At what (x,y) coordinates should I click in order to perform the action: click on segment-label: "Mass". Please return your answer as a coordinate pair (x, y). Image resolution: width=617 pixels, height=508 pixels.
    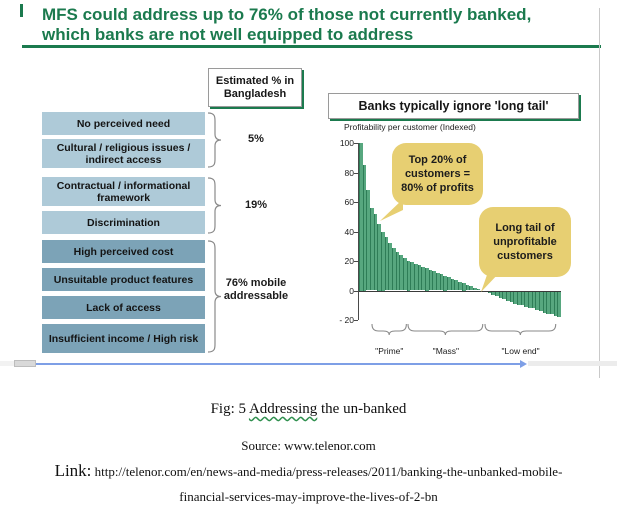
    Looking at the image, I should click on (446, 351).